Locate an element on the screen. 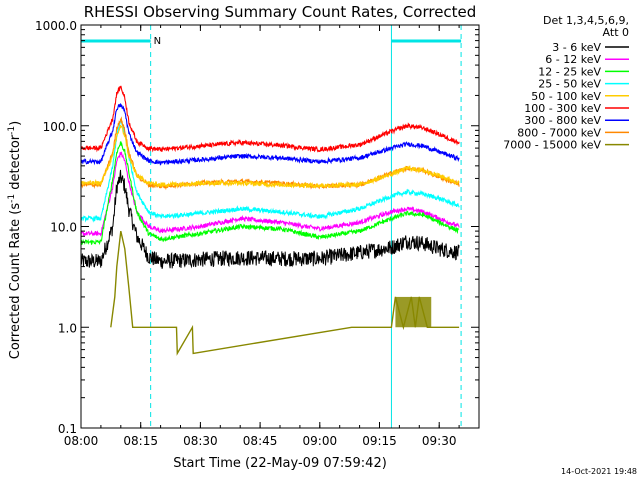 The width and height of the screenshot is (640, 480). x-axis-label: Start Time (22-May-09 07:59:42) is located at coordinates (280, 463).